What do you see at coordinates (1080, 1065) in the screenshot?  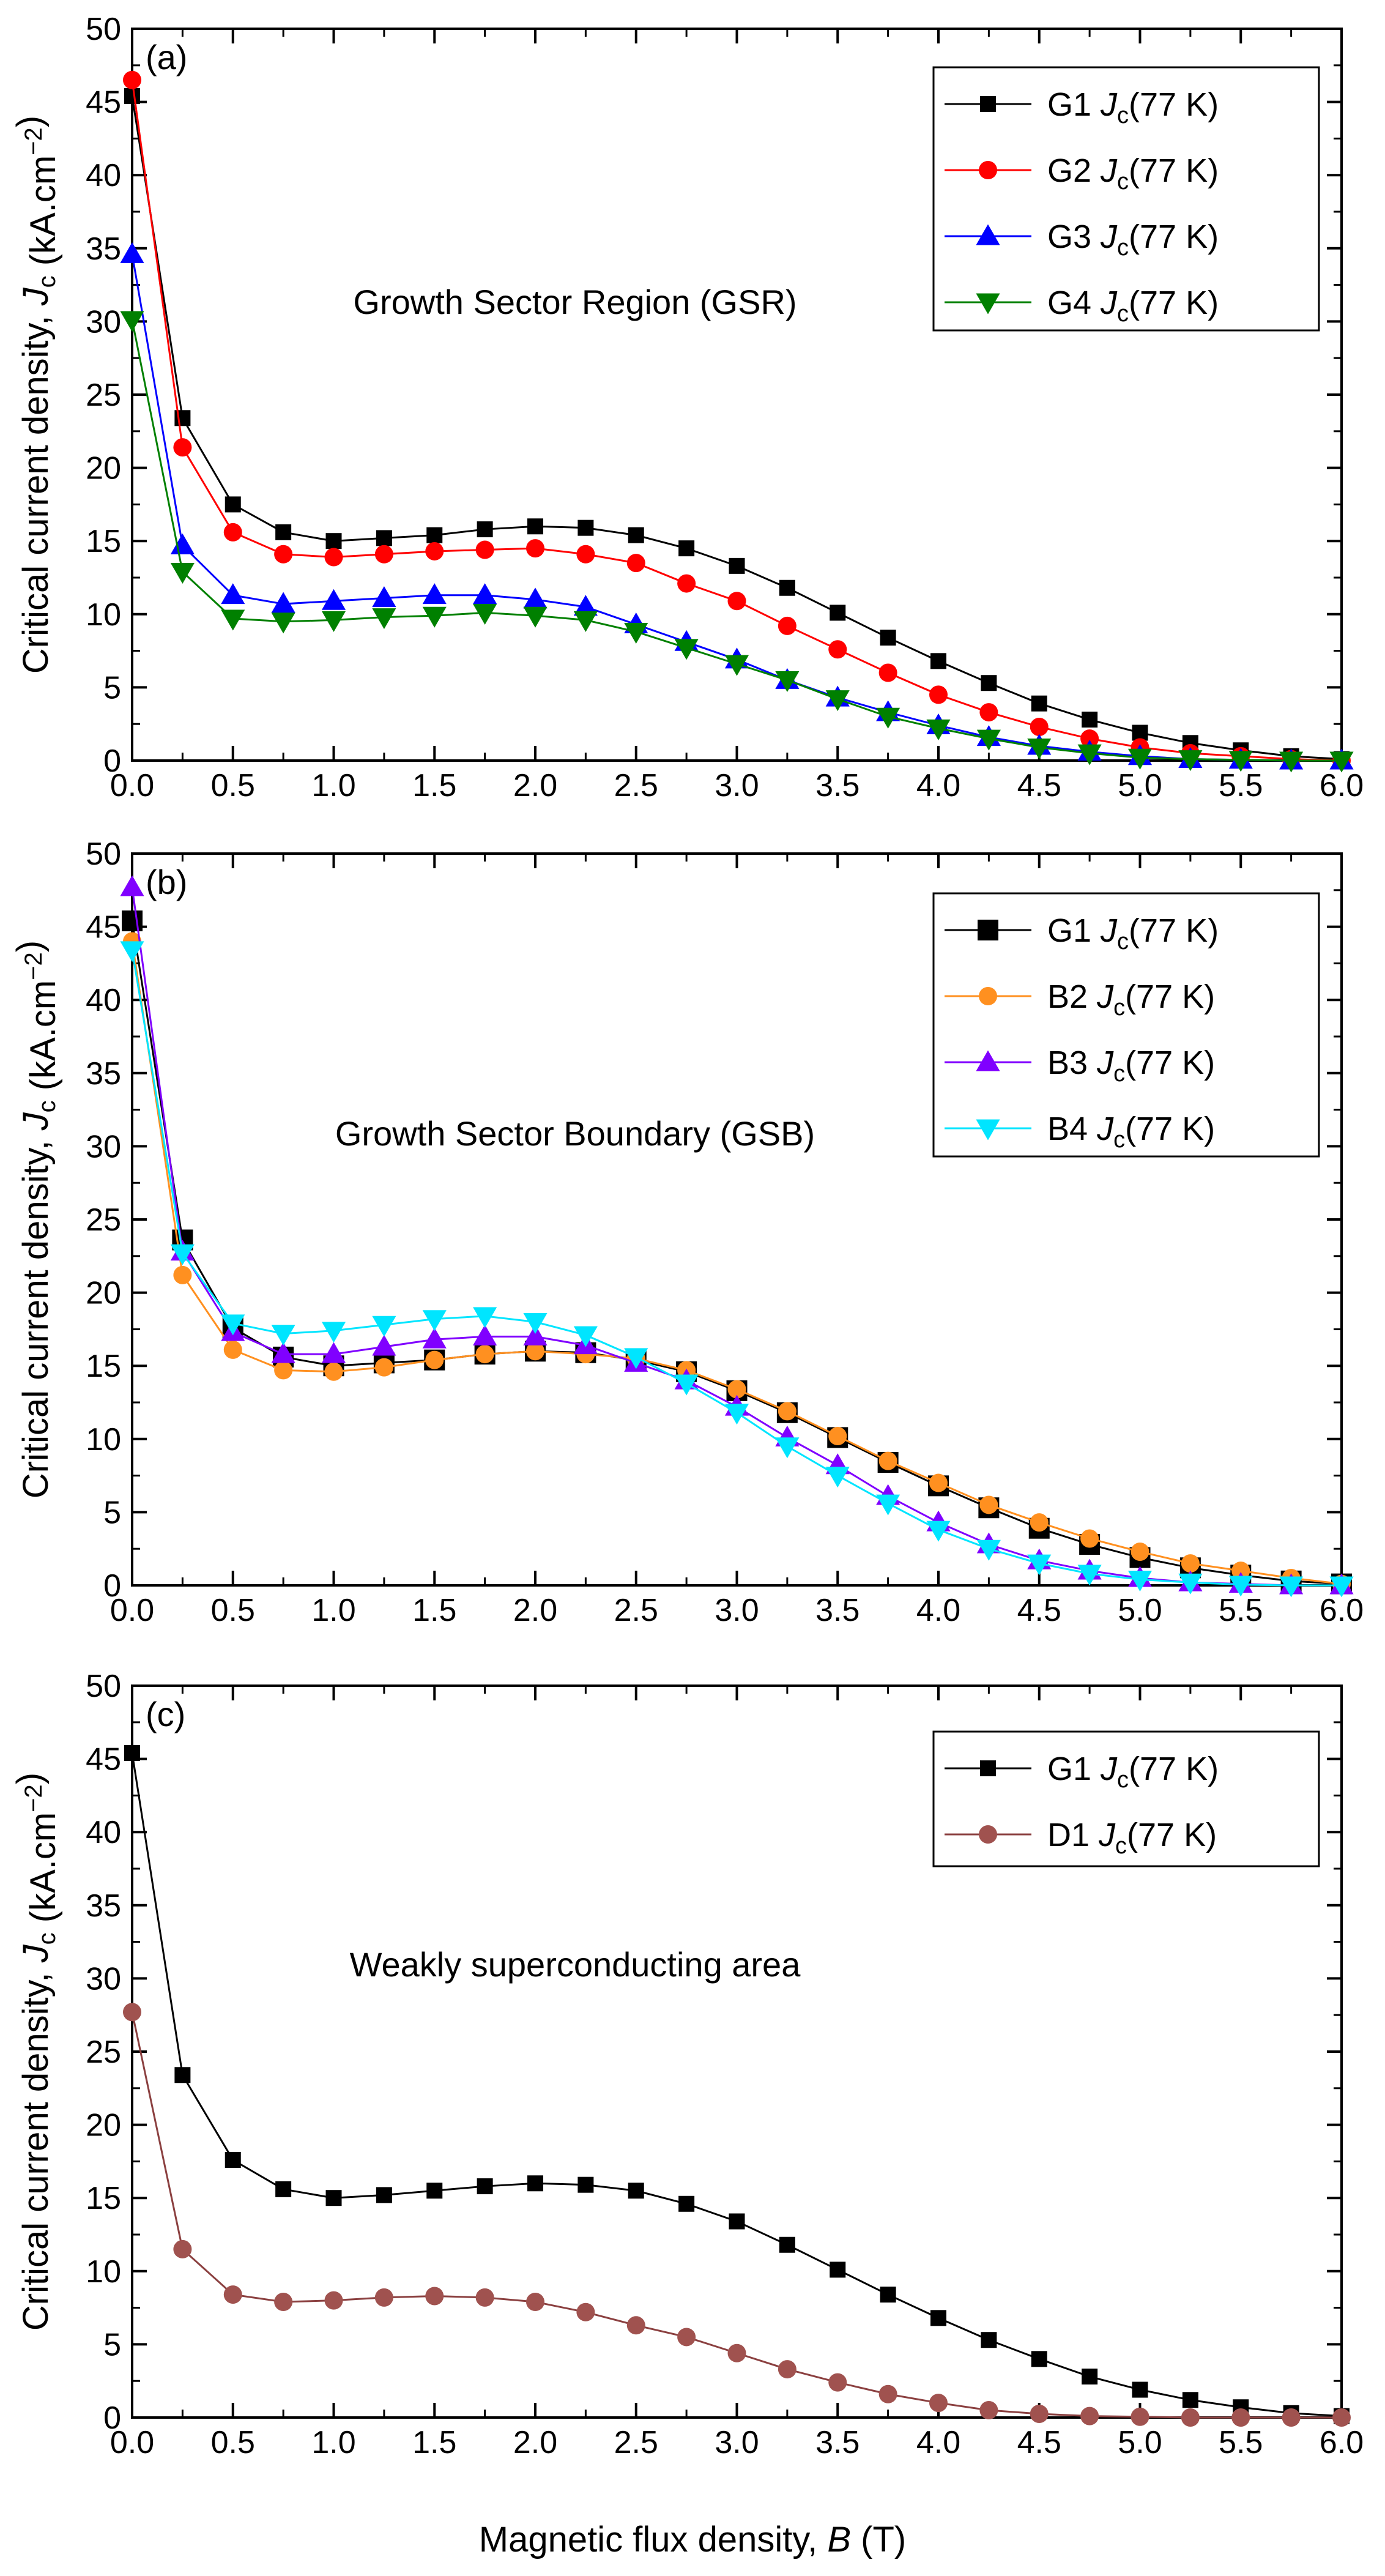 I see `legend-entry-b3: B3 Jc(77 K)` at bounding box center [1080, 1065].